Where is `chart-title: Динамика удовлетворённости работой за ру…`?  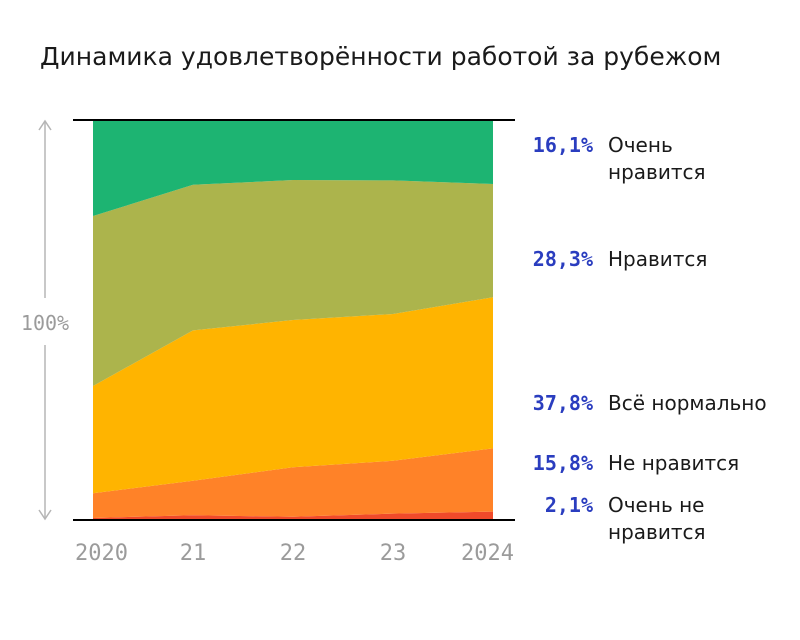
chart-title: Динамика удовлетворённости работой за ру… is located at coordinates (381, 56).